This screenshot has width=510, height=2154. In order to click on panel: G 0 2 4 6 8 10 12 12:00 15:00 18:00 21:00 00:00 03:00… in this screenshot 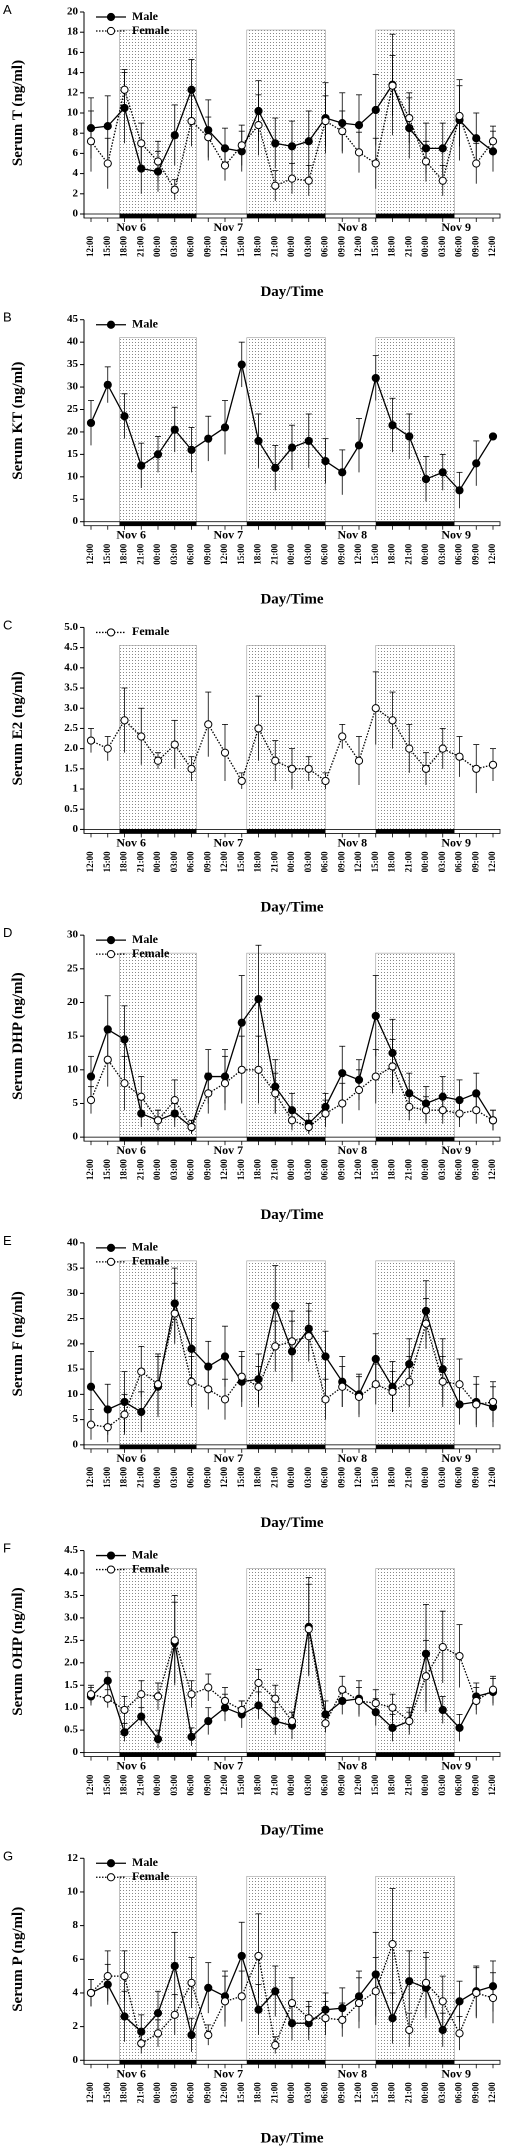, I will do `click(252, 1997)`.